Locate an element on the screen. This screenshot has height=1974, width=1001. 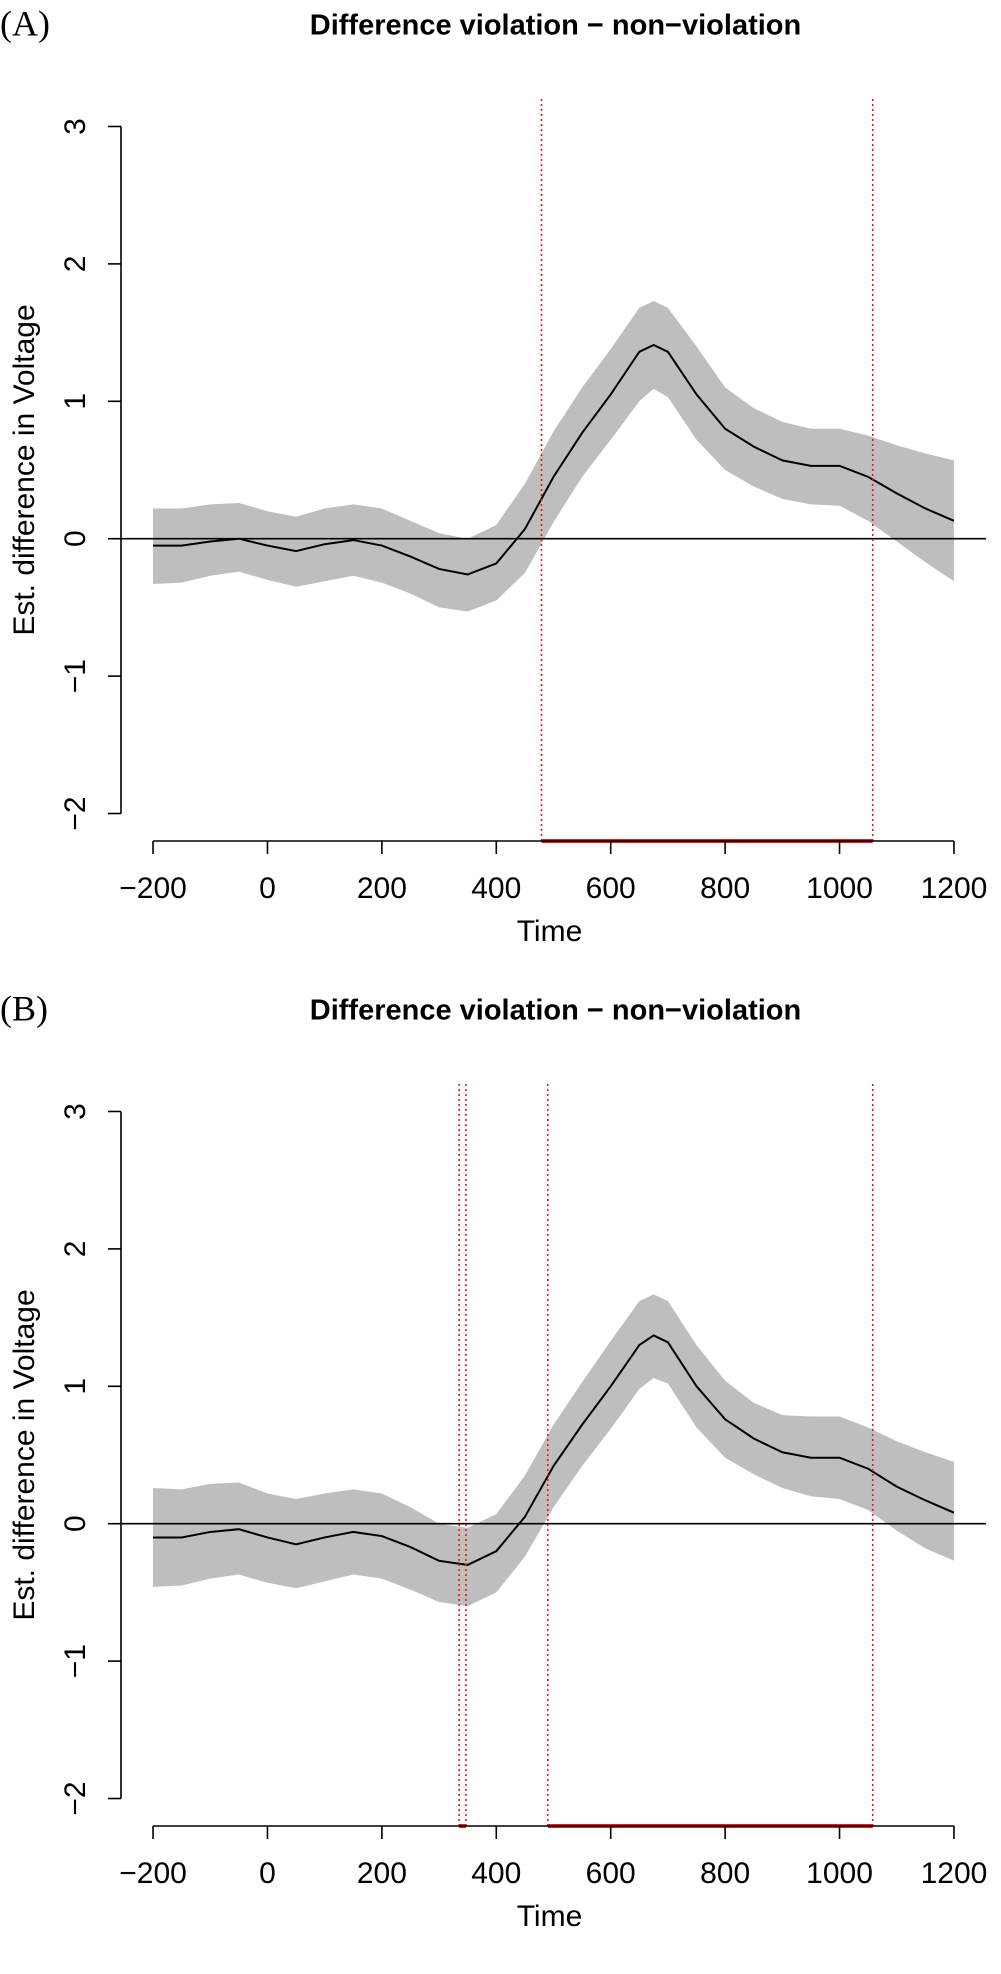
panel-label: (A) is located at coordinates (25, 23).